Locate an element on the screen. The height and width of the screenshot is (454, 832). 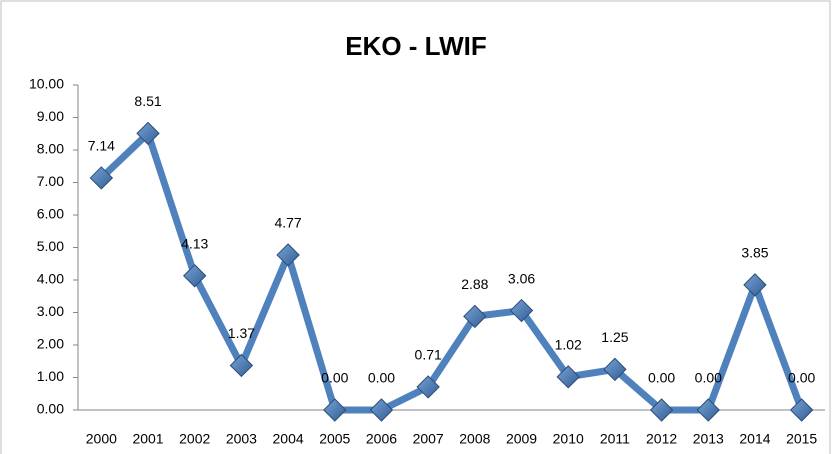
x-tick-label: 2011 is located at coordinates (615, 439).